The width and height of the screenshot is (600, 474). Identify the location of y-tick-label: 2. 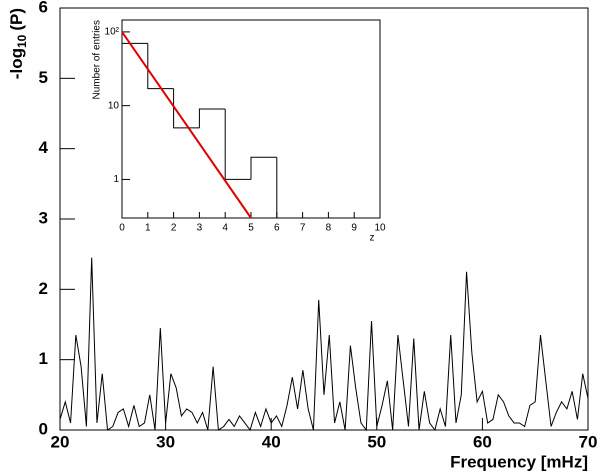
(43, 288).